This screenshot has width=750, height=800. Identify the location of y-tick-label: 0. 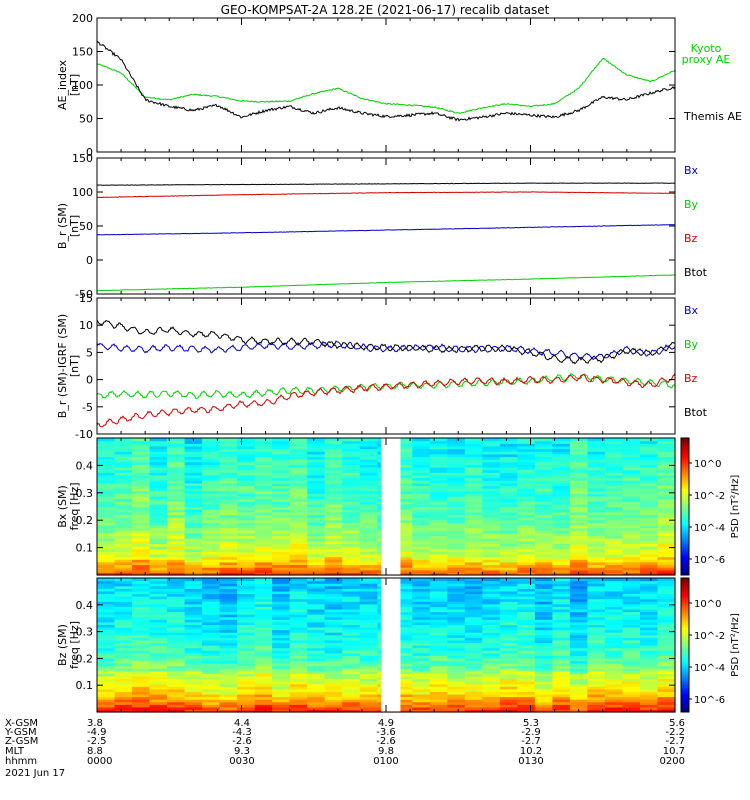
(89, 260).